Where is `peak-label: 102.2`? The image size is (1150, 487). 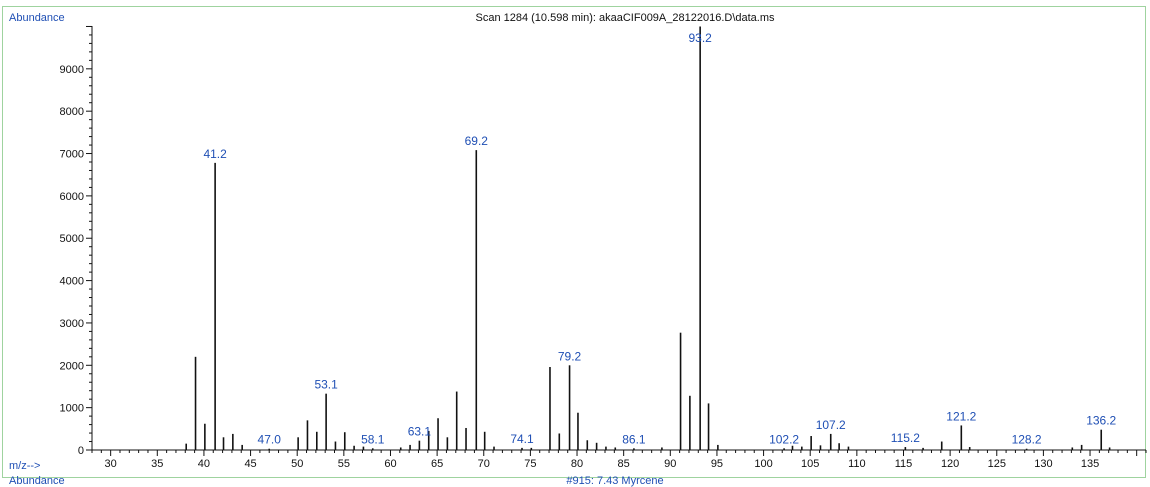
peak-label: 102.2 is located at coordinates (784, 439).